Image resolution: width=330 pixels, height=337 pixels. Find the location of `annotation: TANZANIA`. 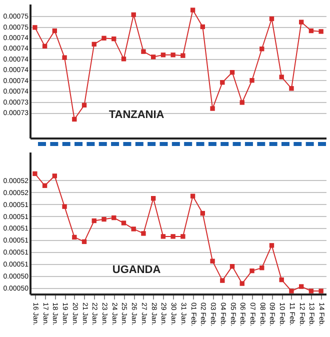

annotation: TANZANIA is located at coordinates (136, 115).